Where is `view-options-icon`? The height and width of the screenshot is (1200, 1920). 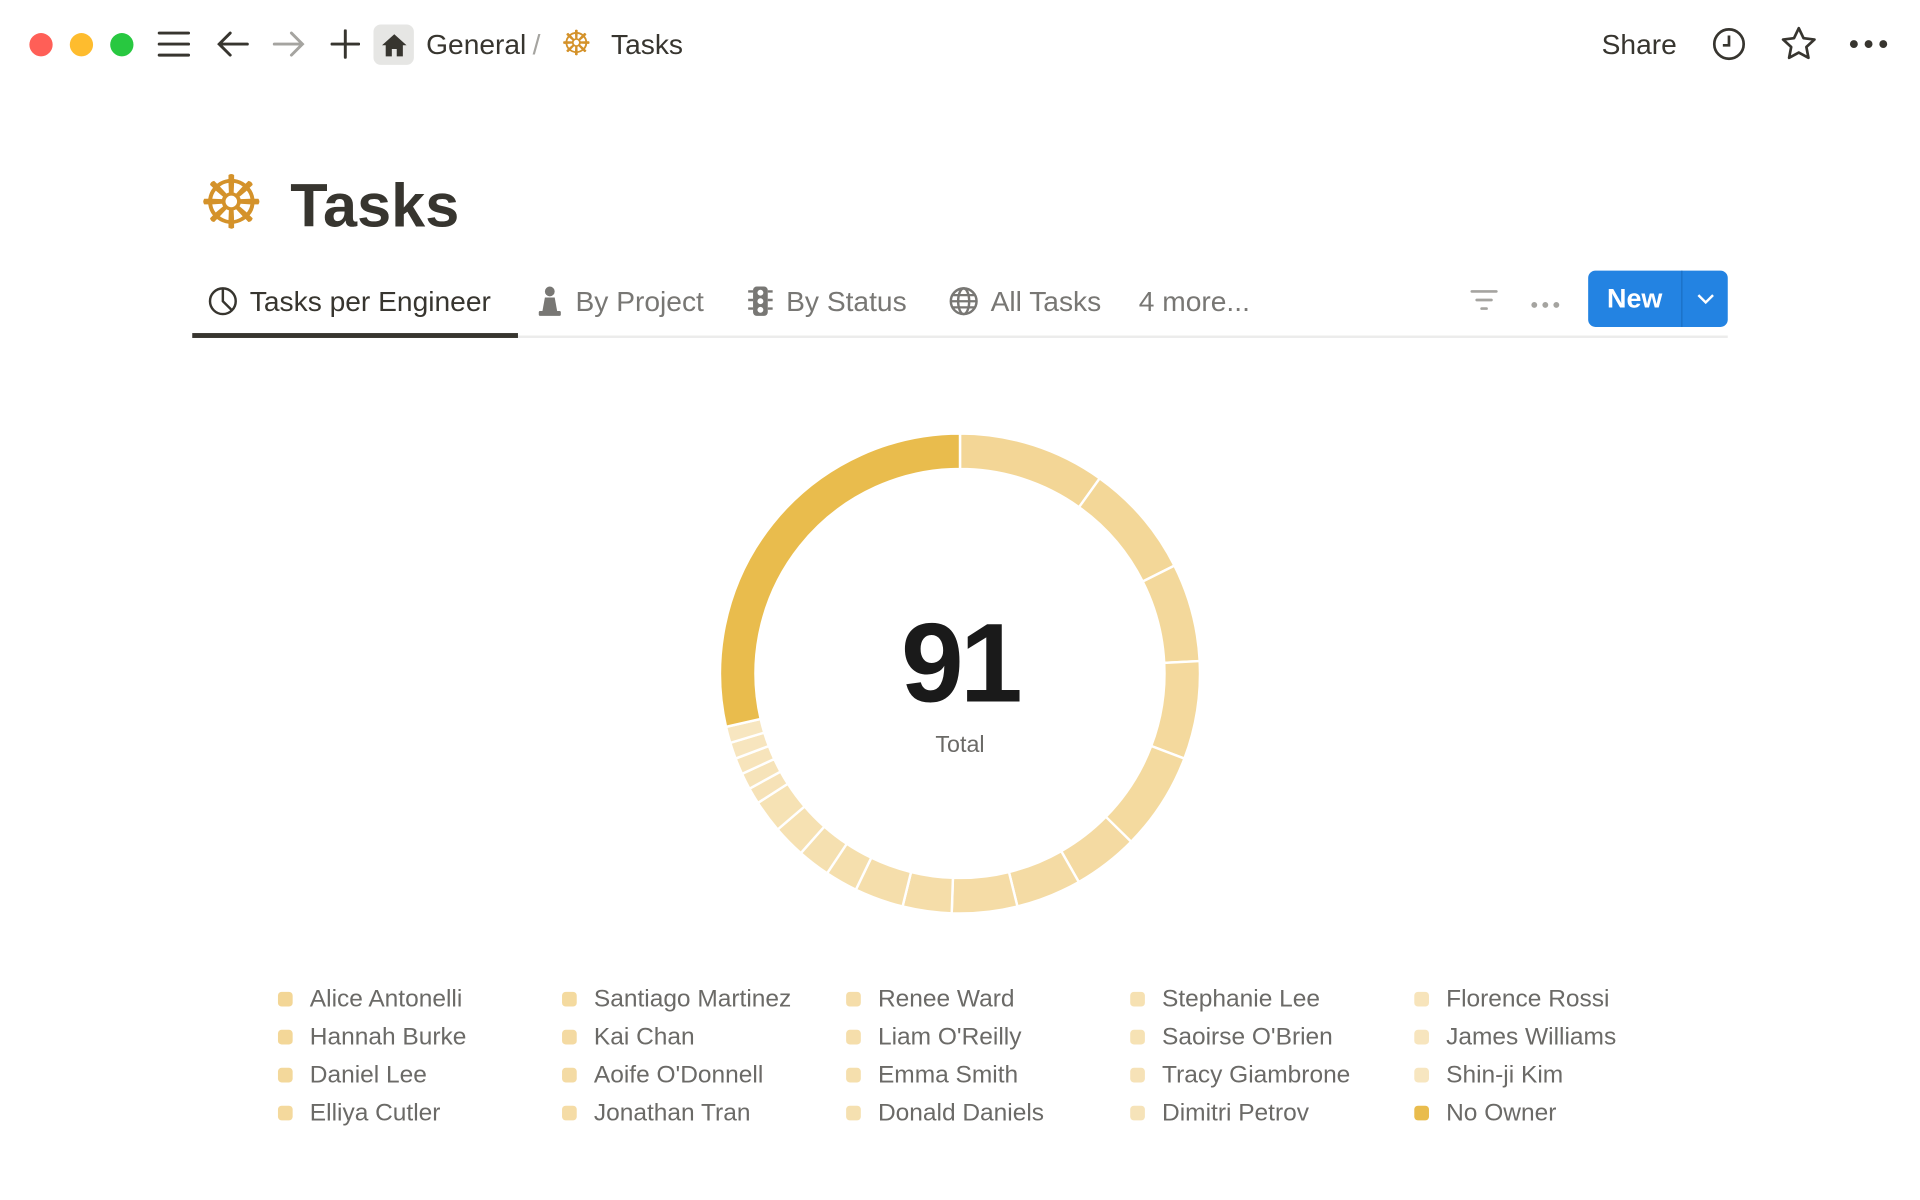
view-options-icon is located at coordinates (1545, 305).